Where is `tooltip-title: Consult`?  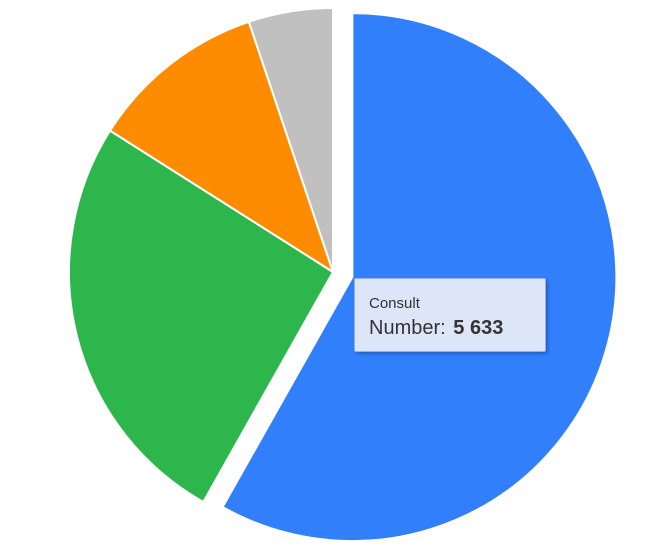
tooltip-title: Consult is located at coordinates (394, 303).